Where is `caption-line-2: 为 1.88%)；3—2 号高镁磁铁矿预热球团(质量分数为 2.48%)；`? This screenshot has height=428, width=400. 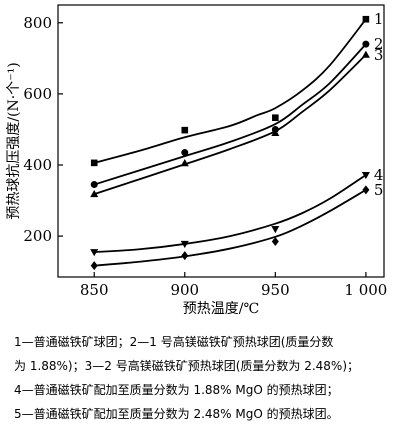
caption-line-2: 为 1.88%)；3—2 号高镁磁铁矿预热球团(质量分数为 2.48%)； is located at coordinates (187, 366).